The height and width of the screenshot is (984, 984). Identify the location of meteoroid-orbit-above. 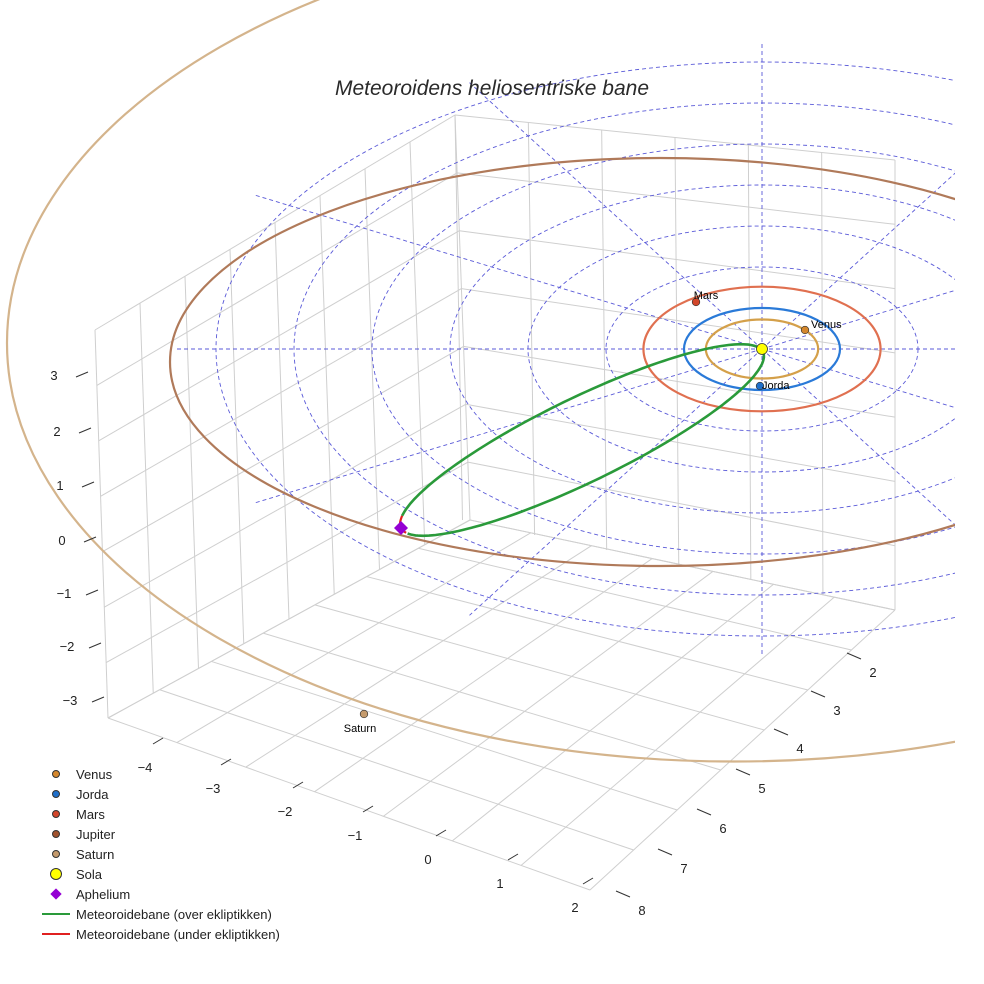
(583, 440).